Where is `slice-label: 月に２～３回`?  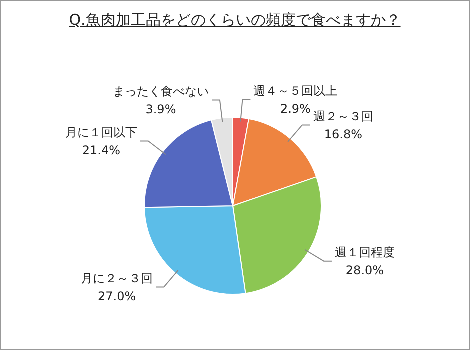 slice-label: 月に２～３回 is located at coordinates (117, 278).